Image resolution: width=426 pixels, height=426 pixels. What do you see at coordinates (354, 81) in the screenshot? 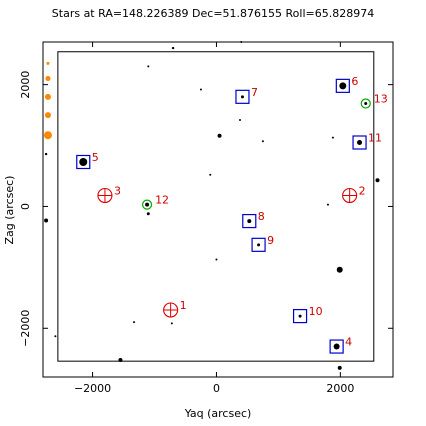
I see `acq-label: 6` at bounding box center [354, 81].